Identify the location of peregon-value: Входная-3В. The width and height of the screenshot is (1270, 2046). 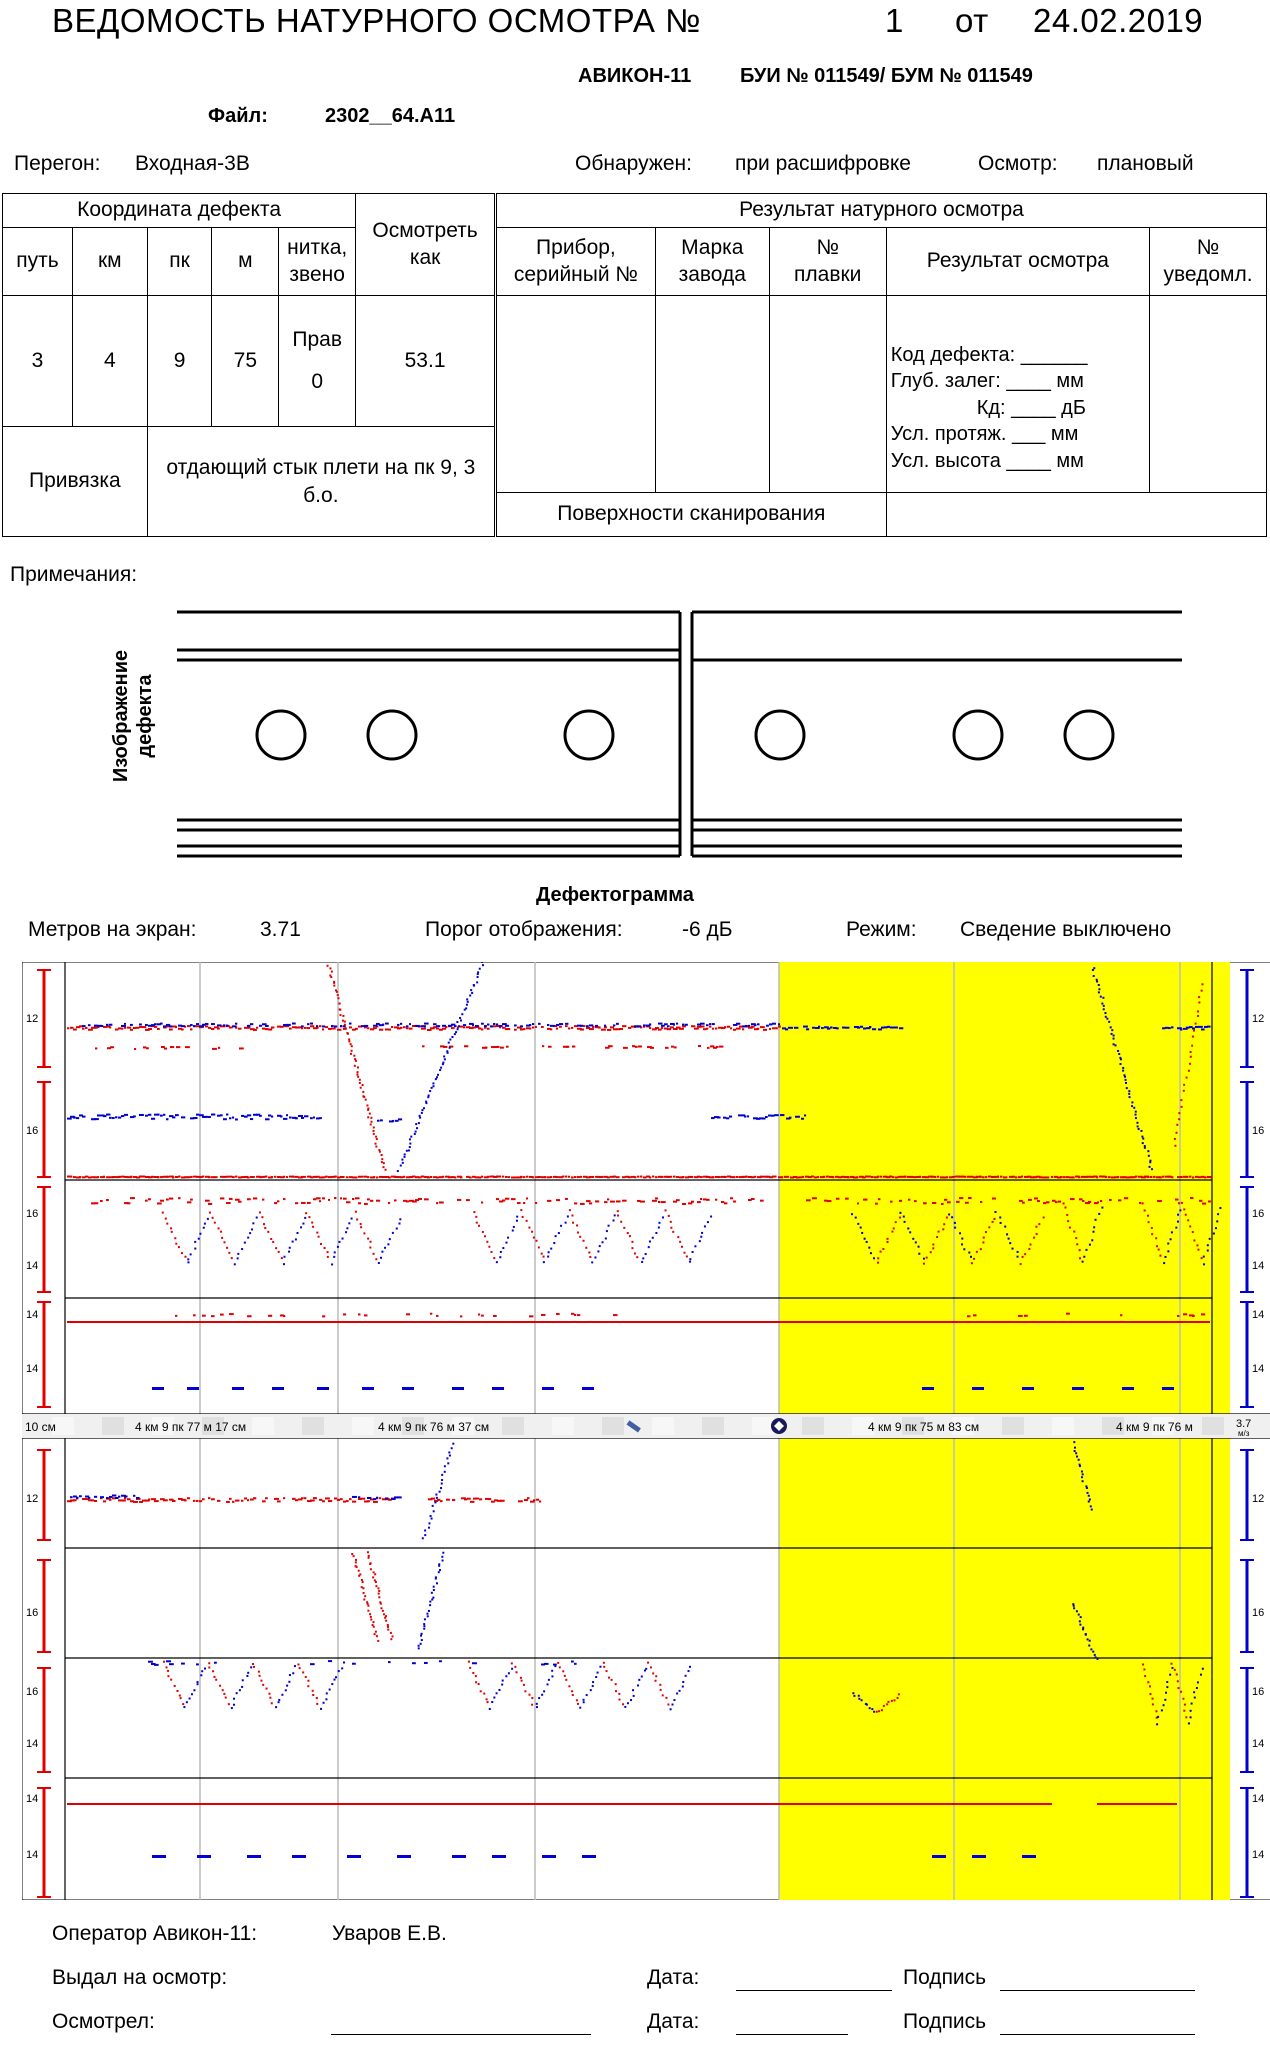
(192, 163).